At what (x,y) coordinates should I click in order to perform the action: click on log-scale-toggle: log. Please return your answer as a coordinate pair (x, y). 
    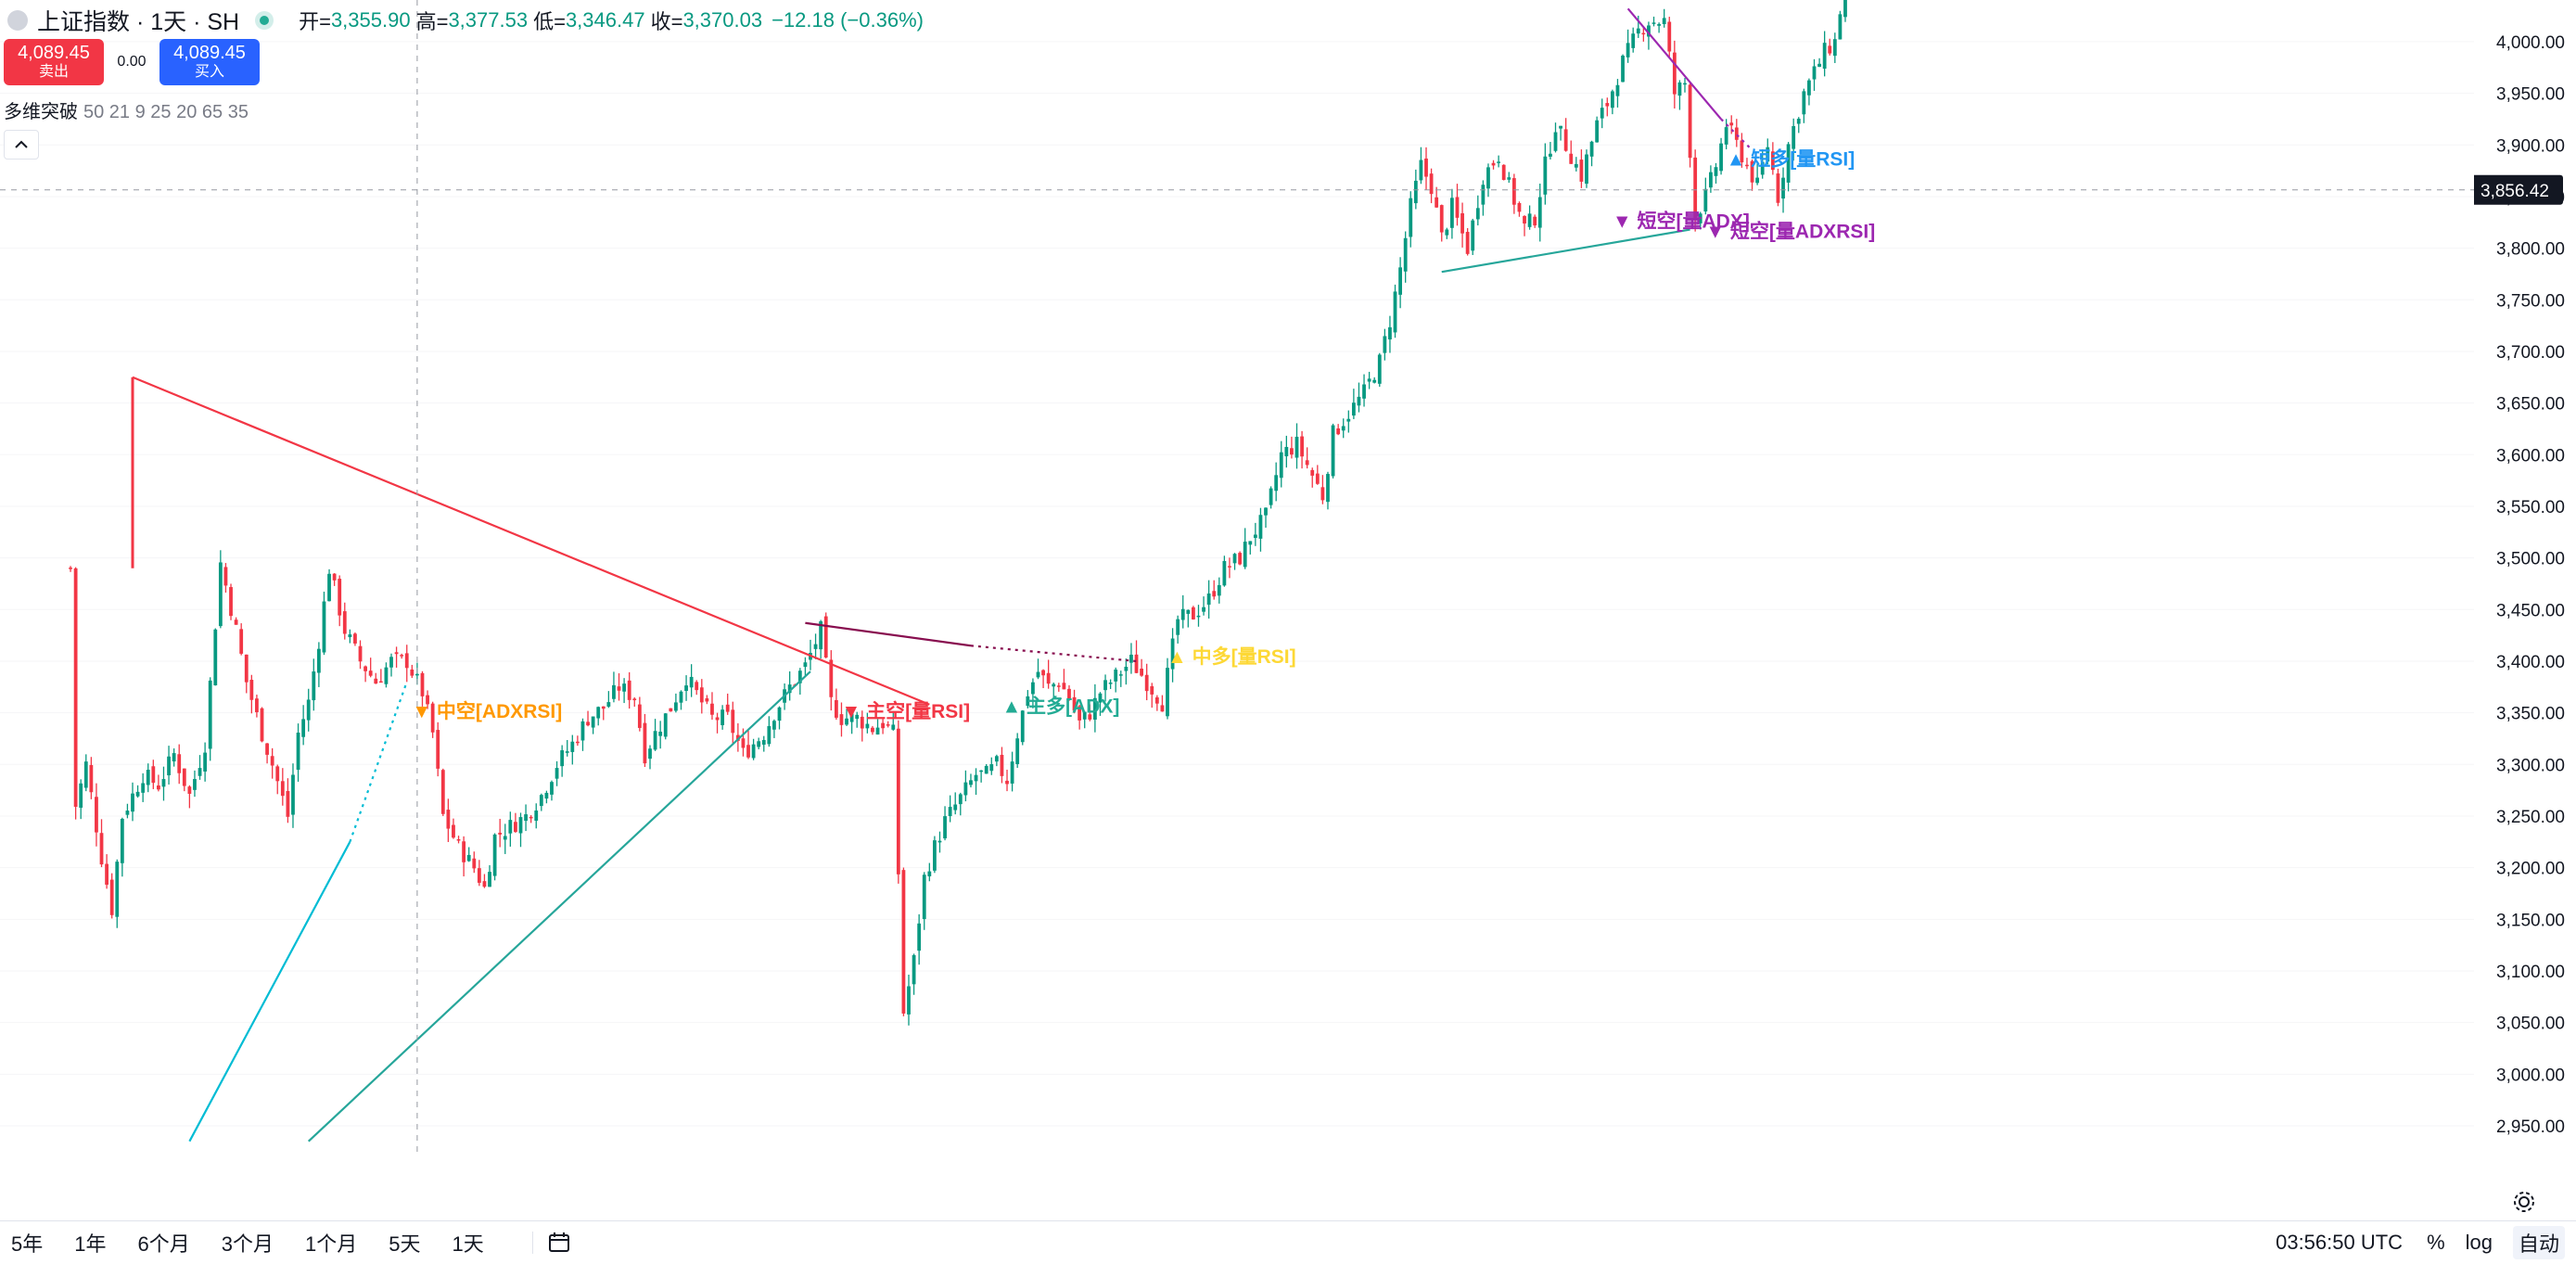
    Looking at the image, I should click on (2479, 1242).